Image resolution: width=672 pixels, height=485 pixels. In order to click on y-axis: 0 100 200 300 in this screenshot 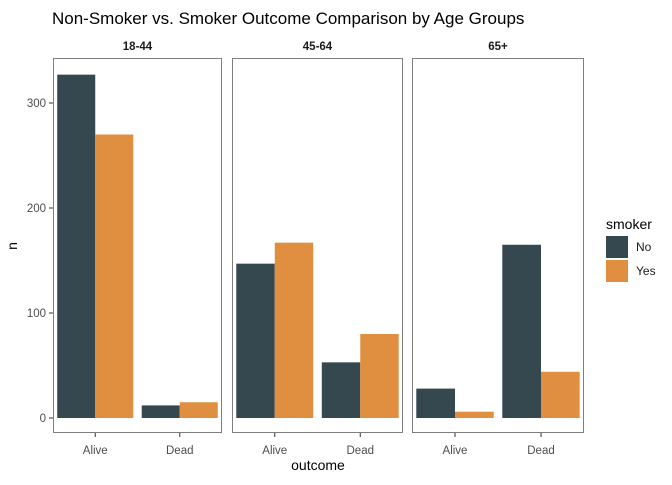, I will do `click(40, 261)`.